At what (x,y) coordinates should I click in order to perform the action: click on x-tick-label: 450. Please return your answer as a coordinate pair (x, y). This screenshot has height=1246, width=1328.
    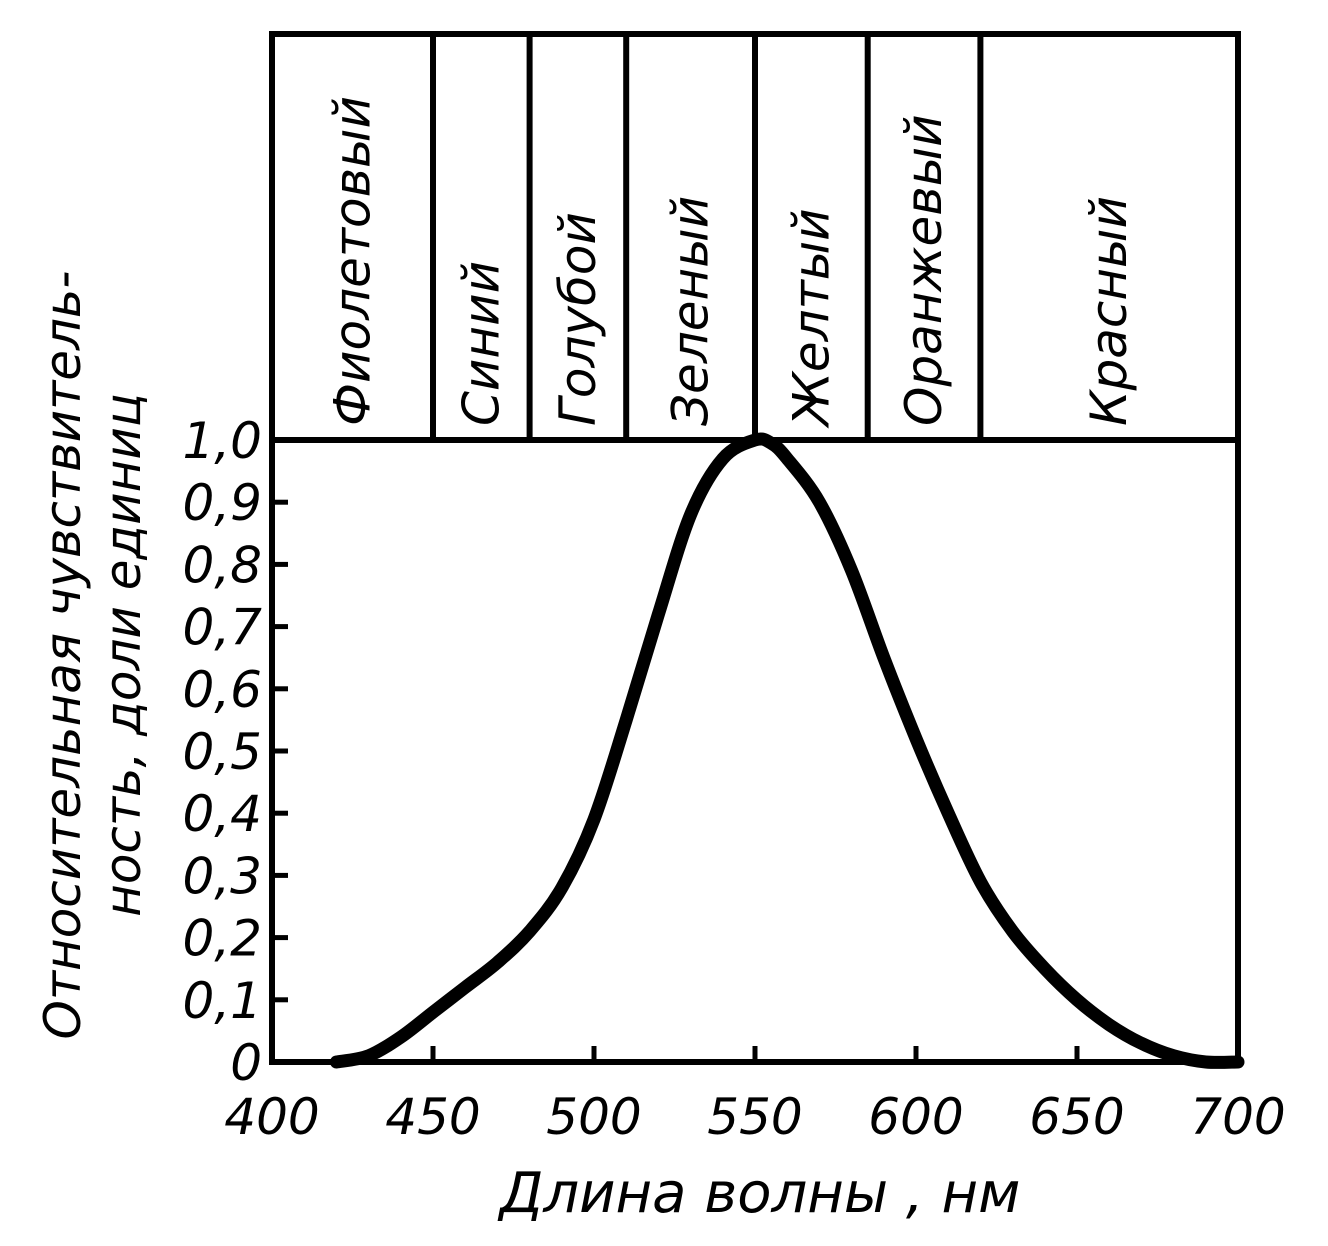
    Looking at the image, I should click on (432, 1117).